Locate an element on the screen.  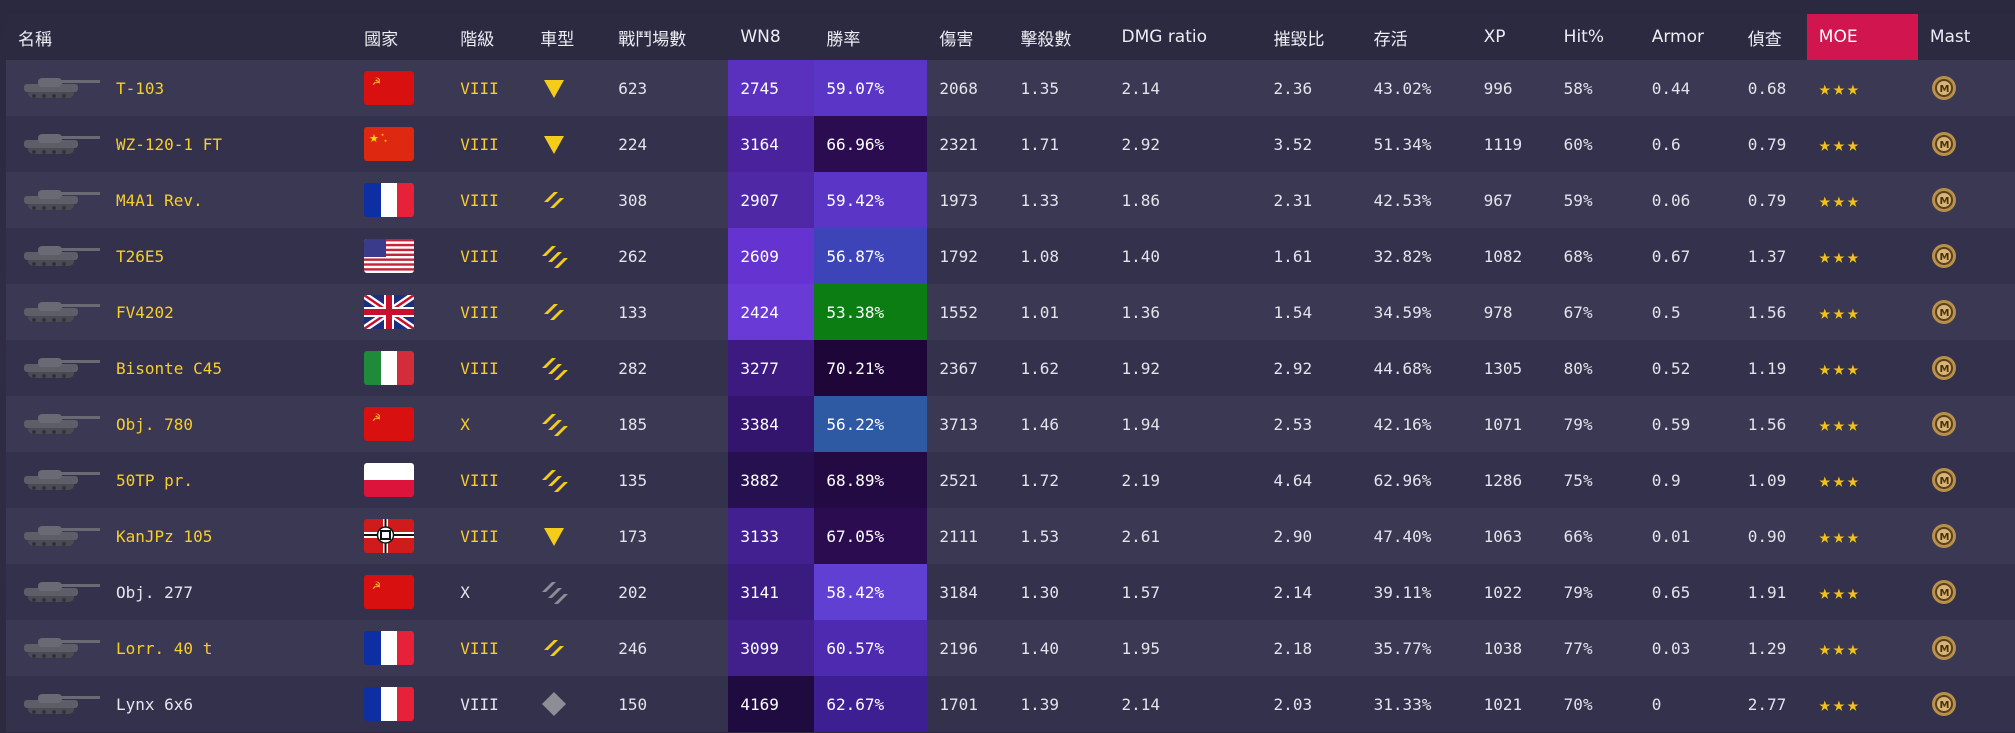
damage-cell: 3713 is located at coordinates (968, 424).